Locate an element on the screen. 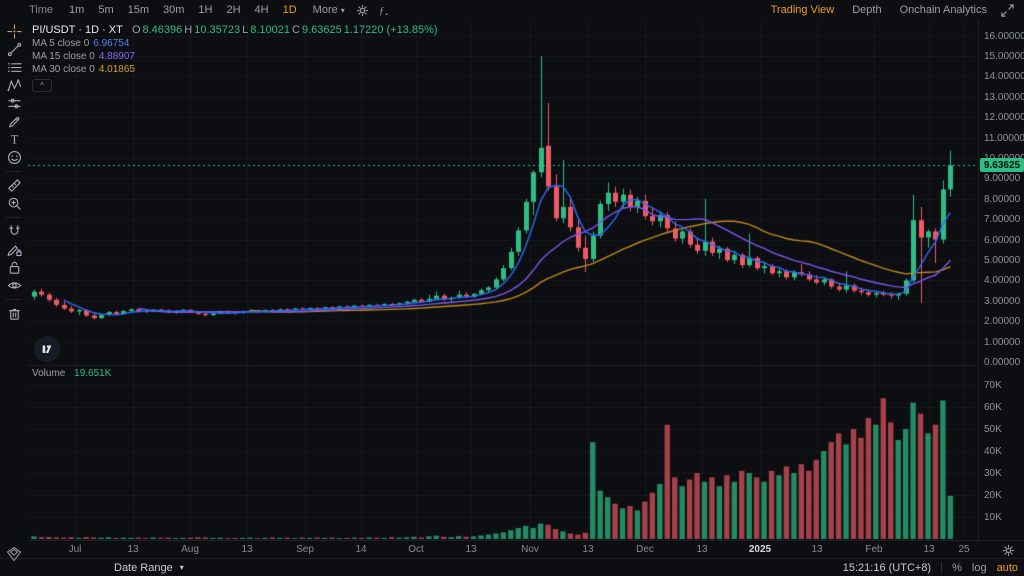 This screenshot has width=1024, height=576. price-tick-label: 7.00000 is located at coordinates (1002, 220).